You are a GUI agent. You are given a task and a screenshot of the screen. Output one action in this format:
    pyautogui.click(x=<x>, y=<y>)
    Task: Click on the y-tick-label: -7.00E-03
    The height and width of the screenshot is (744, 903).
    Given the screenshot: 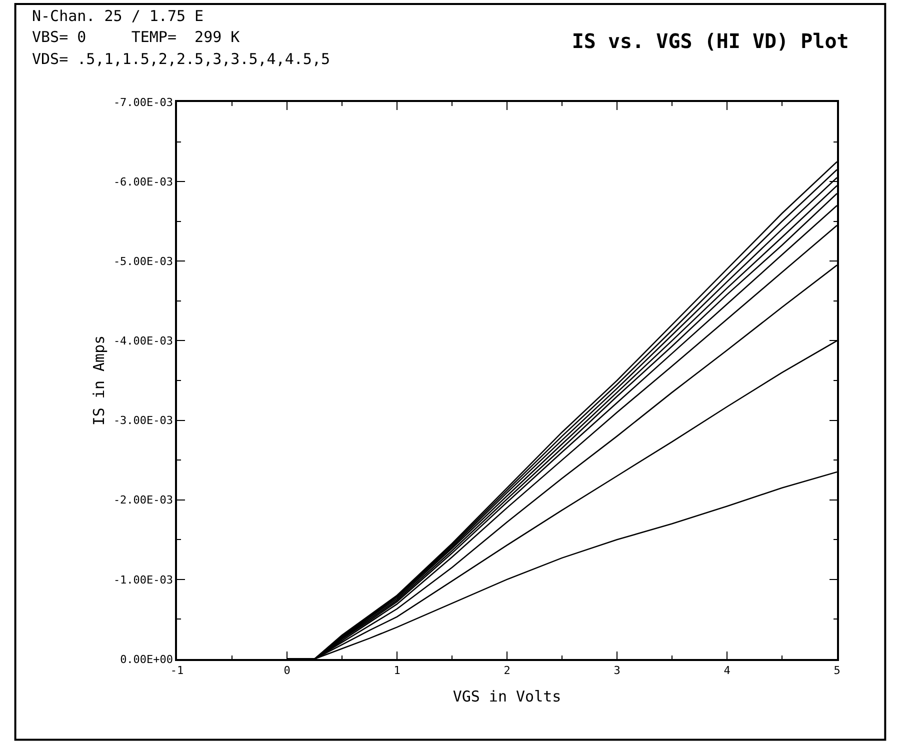 What is the action you would take?
    pyautogui.click(x=143, y=102)
    